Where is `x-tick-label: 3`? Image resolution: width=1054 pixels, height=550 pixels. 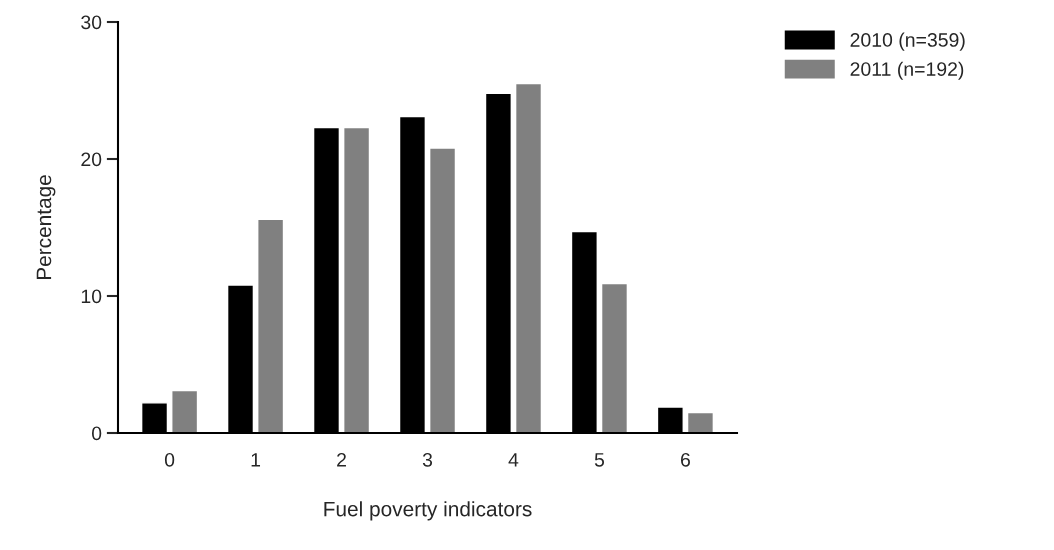 x-tick-label: 3 is located at coordinates (427, 459).